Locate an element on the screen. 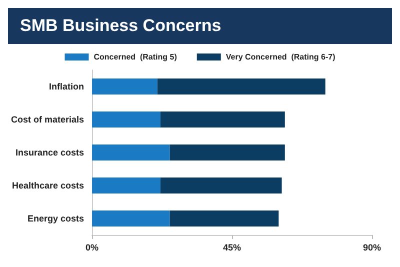 Image resolution: width=400 pixels, height=267 pixels. y-tick-label: Cost of materials is located at coordinates (47, 119).